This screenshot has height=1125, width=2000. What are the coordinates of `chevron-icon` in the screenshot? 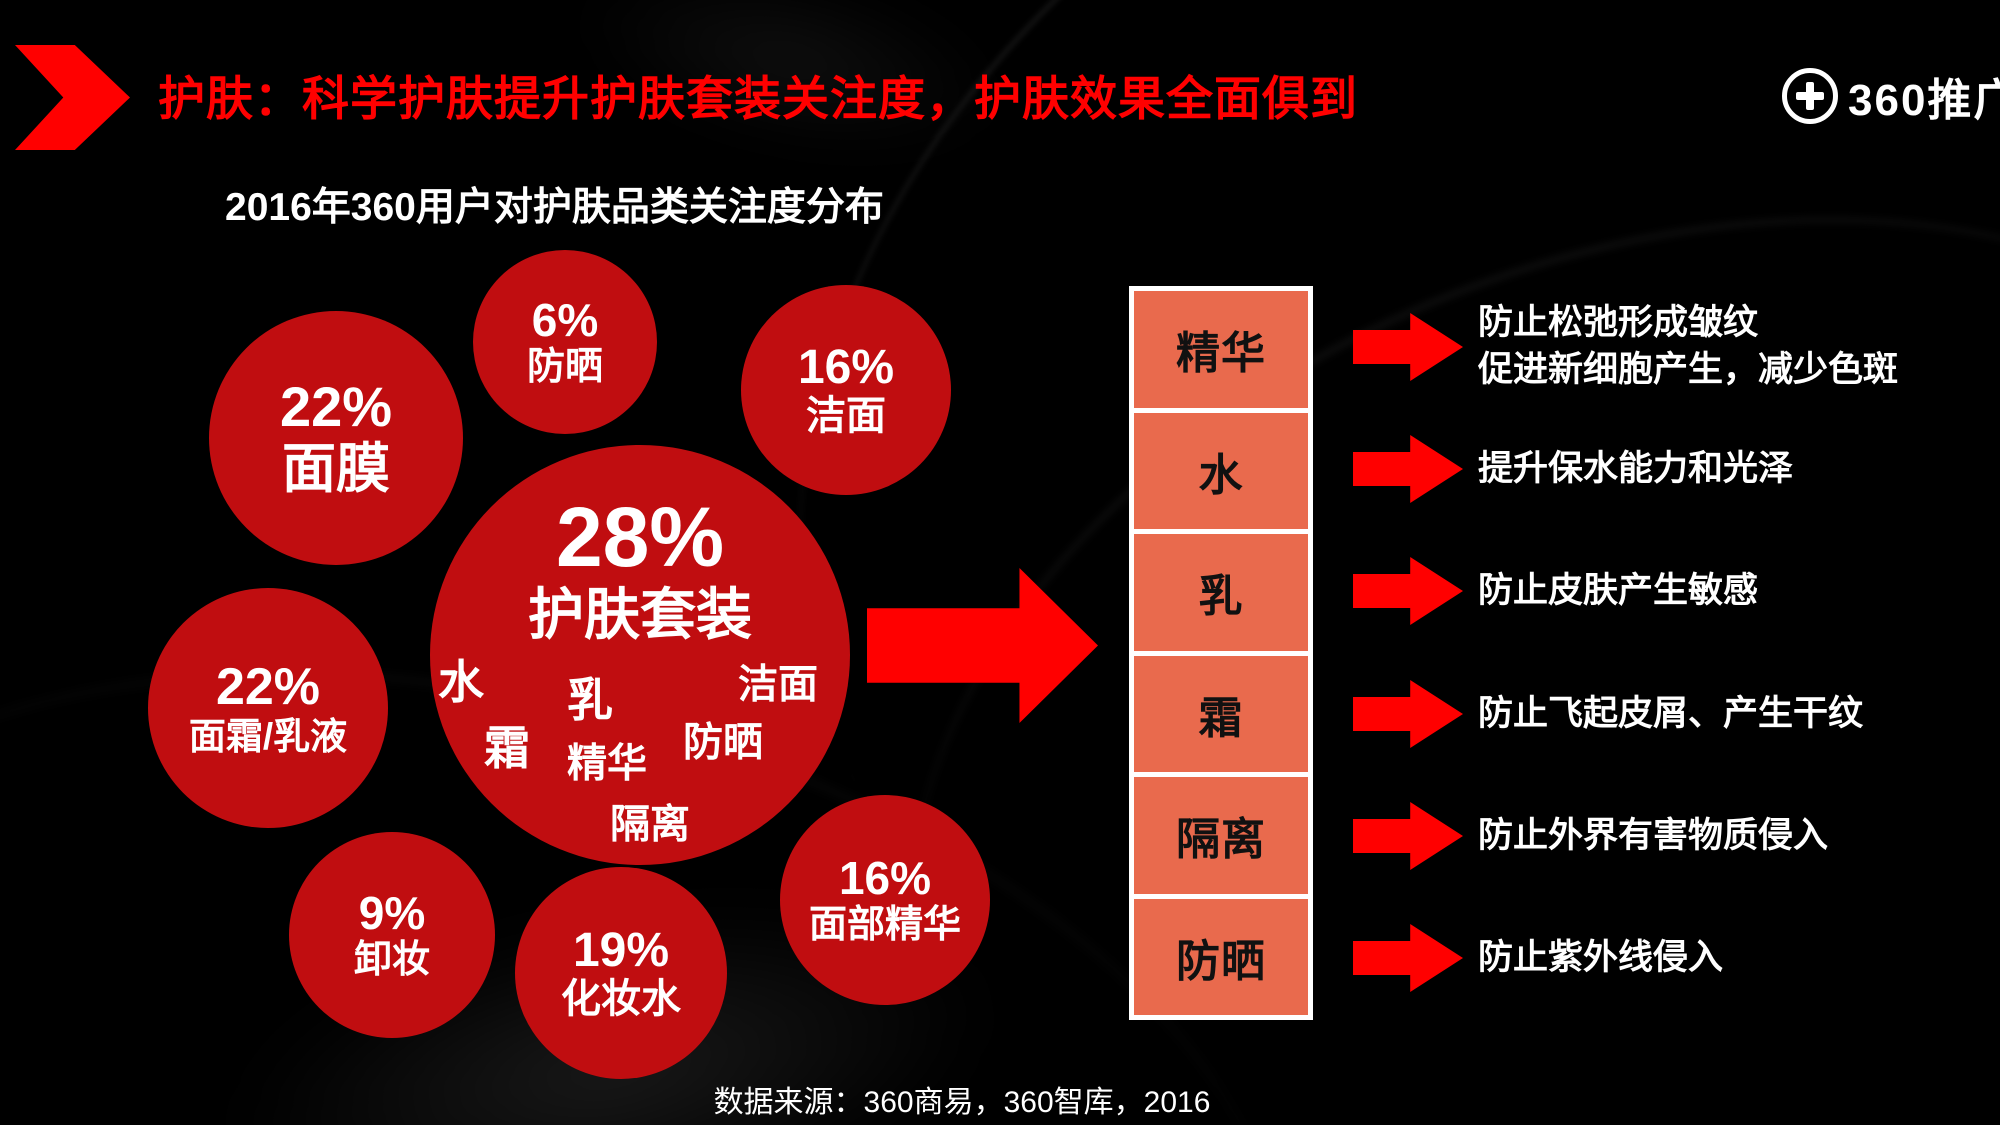 It's located at (72, 97).